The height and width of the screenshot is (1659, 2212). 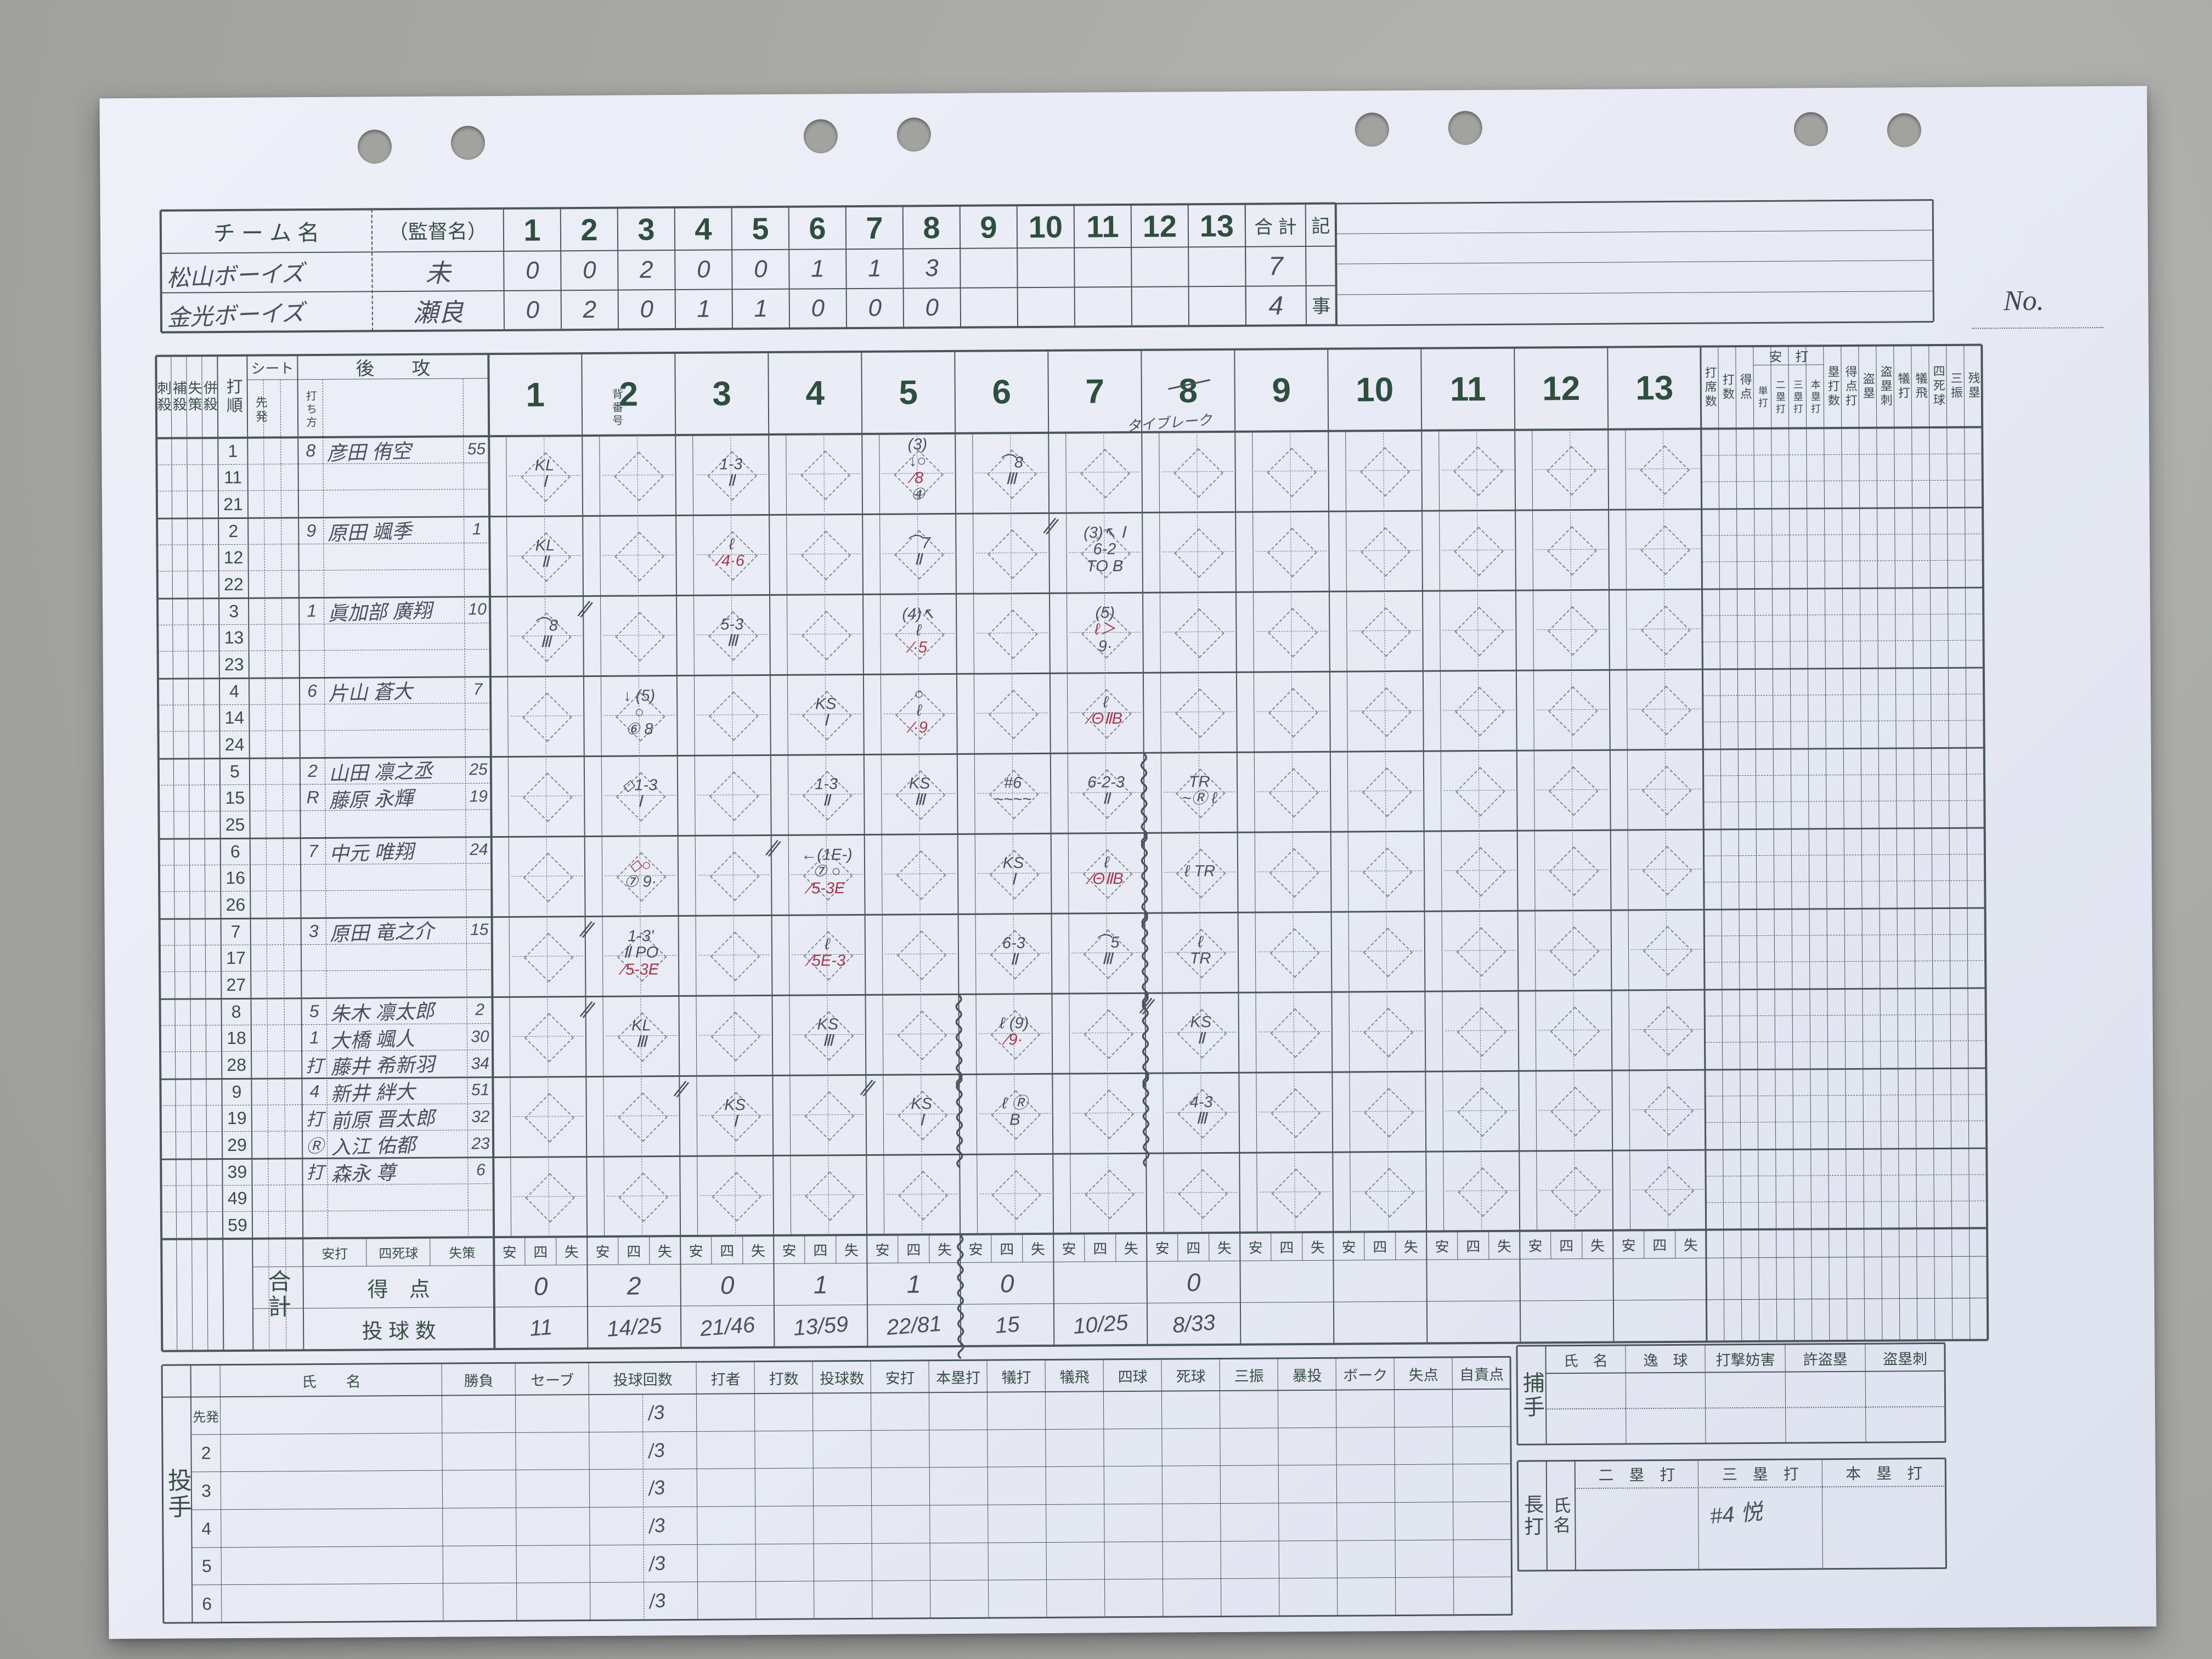 I want to click on pitcher-col-header: 本塁打, so click(x=959, y=1377).